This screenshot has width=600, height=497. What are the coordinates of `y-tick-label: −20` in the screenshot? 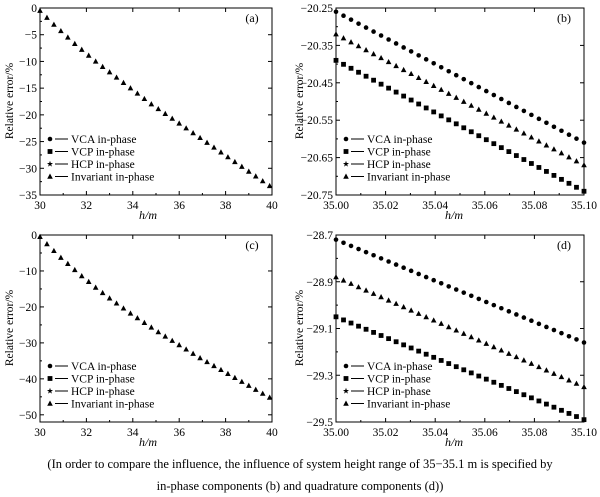 It's located at (28, 116).